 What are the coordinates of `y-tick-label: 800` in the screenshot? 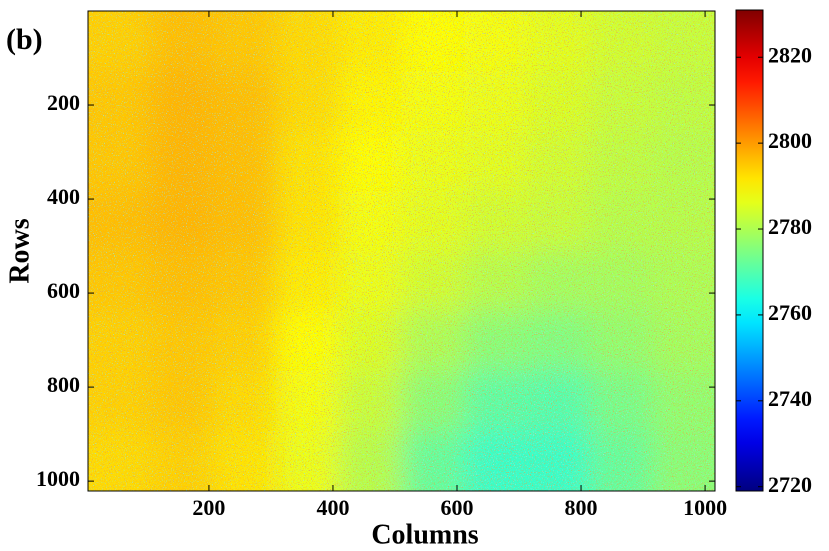 It's located at (63, 384).